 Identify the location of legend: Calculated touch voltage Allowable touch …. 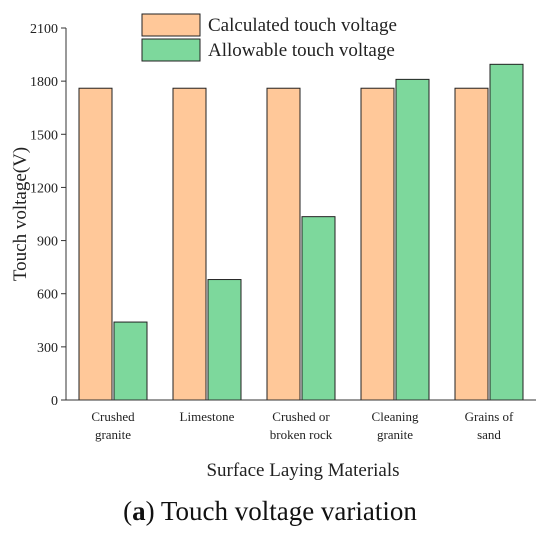
(269, 37).